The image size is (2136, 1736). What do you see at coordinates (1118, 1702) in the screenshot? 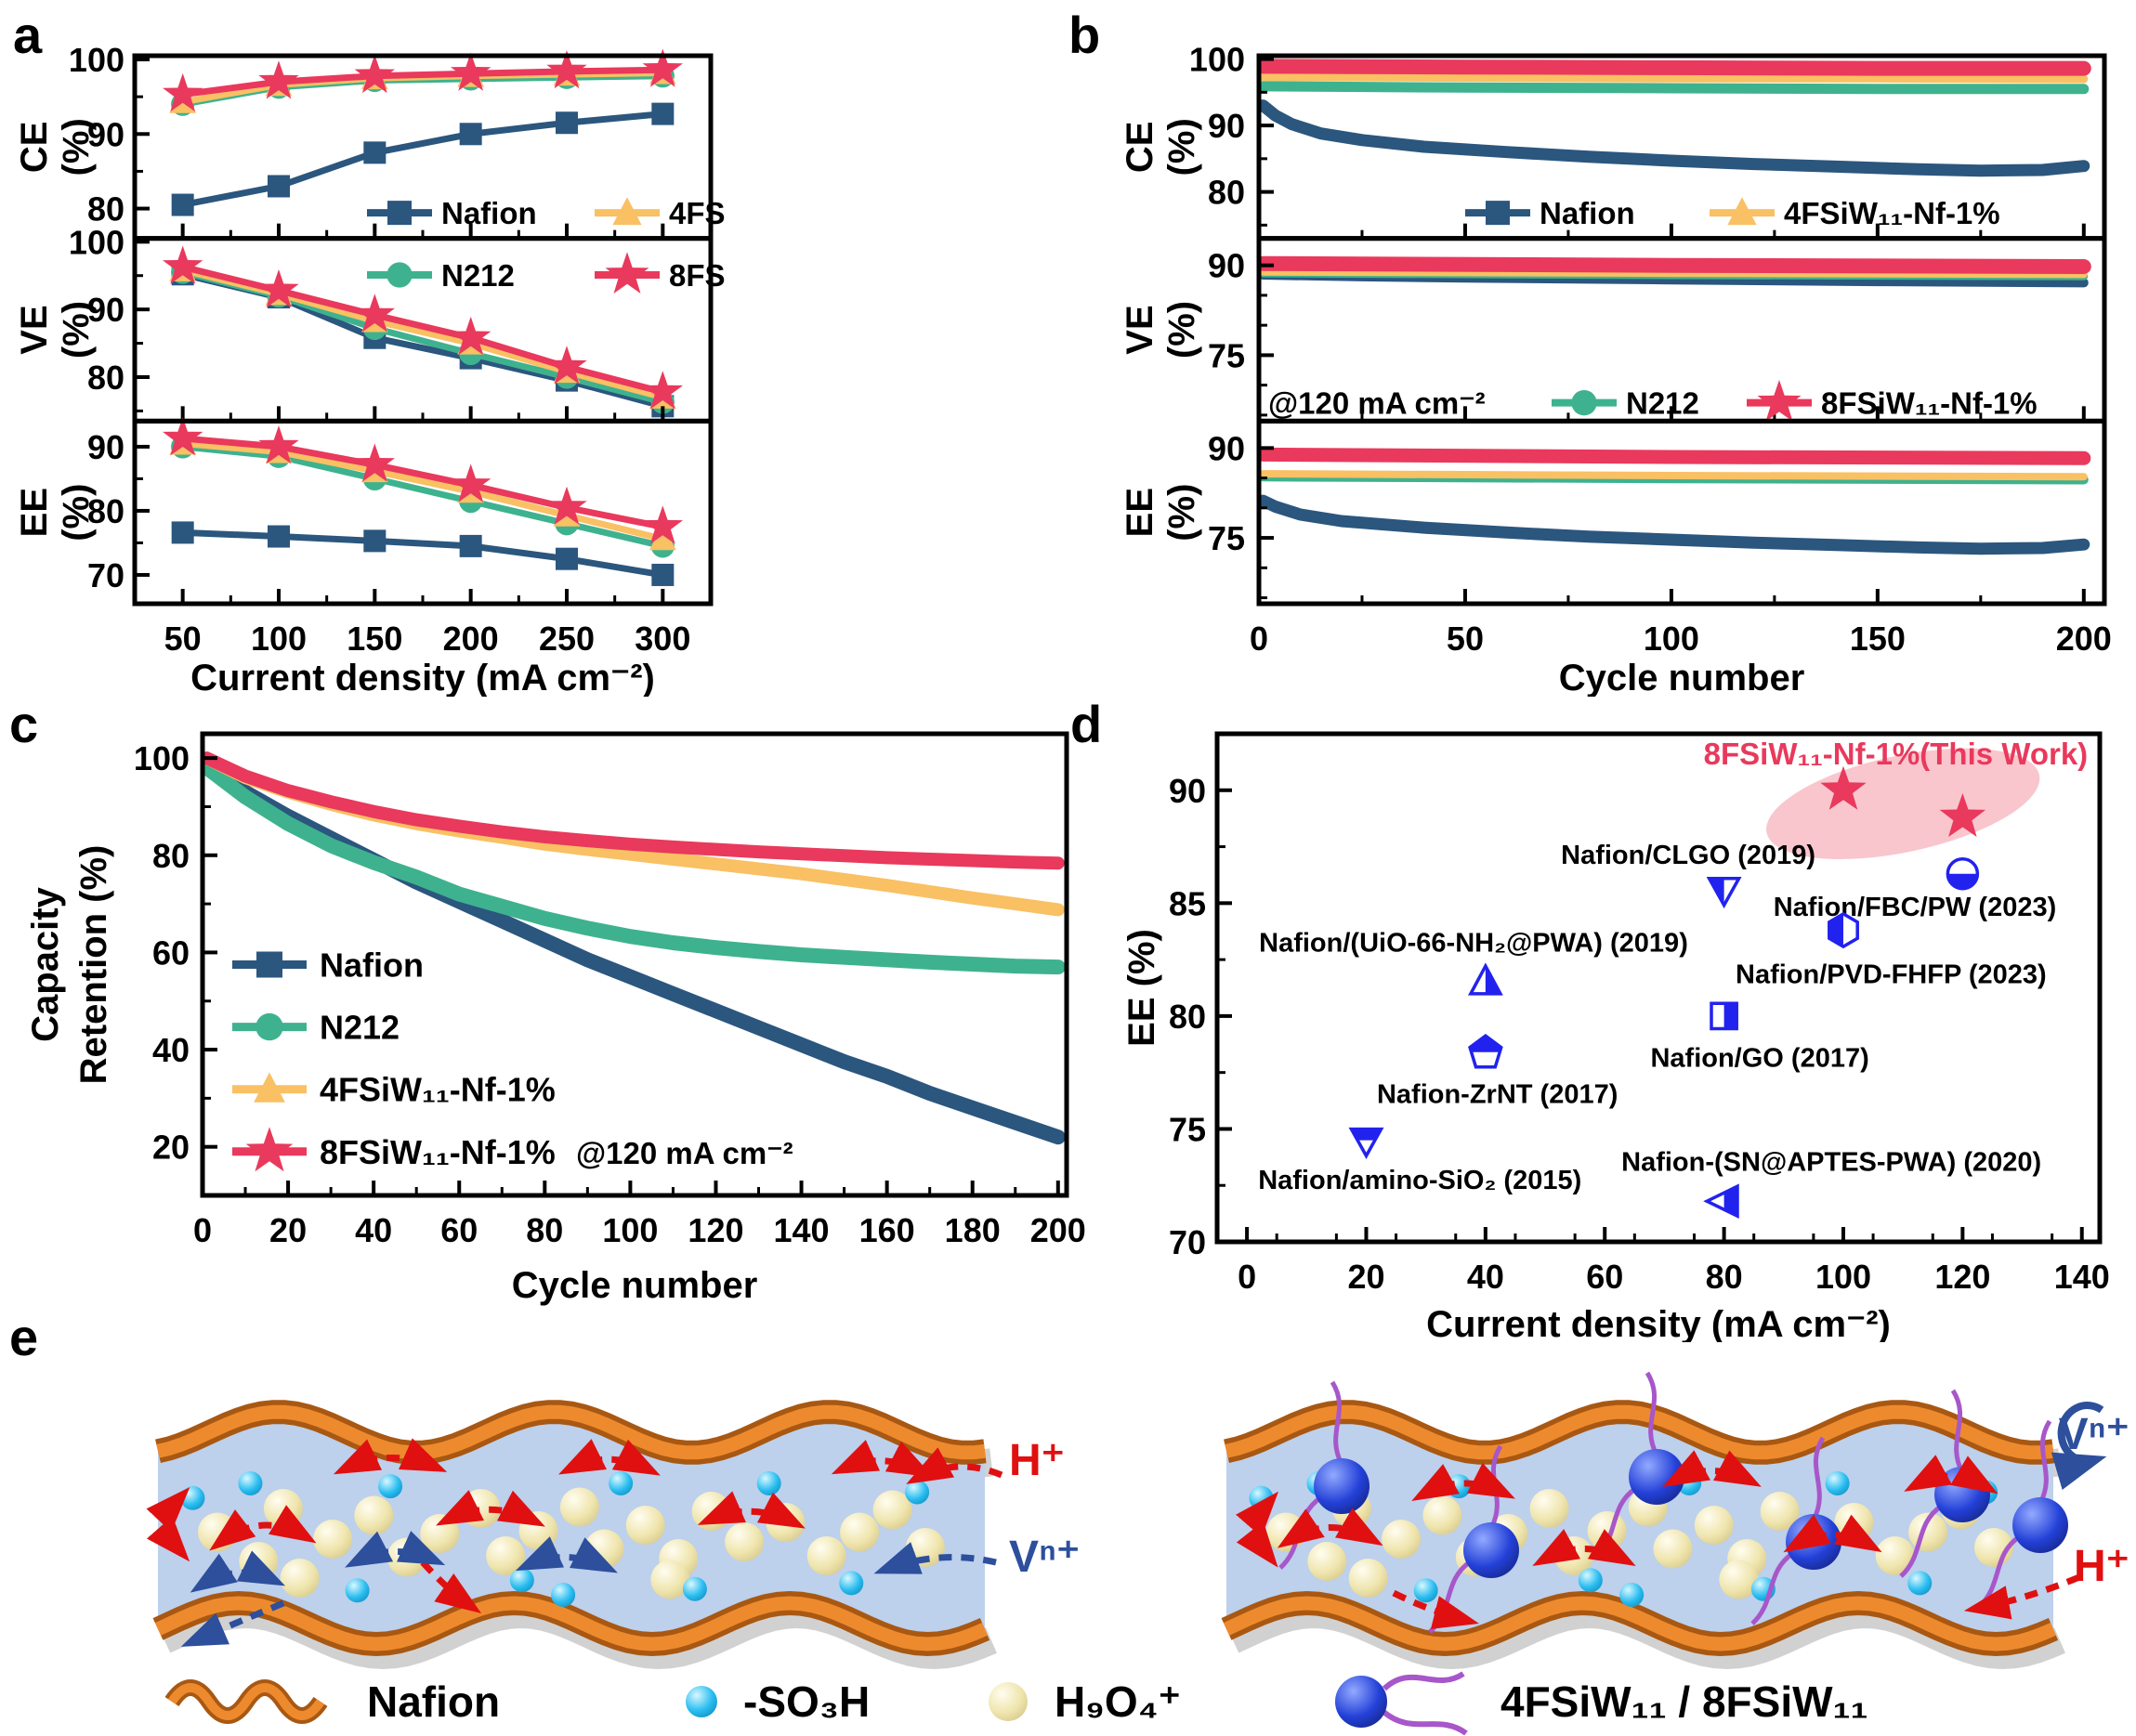
I see `legend-h9o4: H₉O₄⁺` at bounding box center [1118, 1702].